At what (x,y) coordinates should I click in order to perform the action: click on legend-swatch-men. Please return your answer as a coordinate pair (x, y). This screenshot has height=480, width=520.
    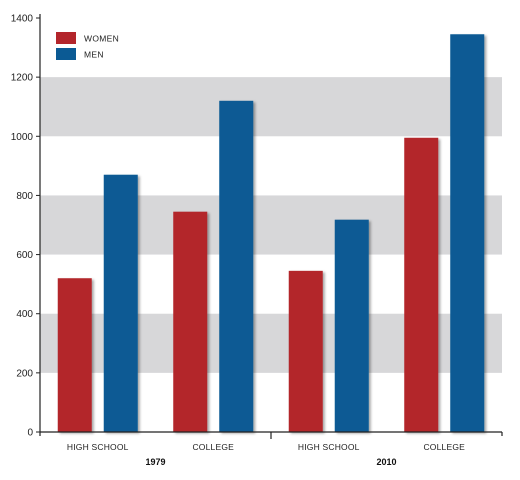
    Looking at the image, I should click on (66, 54).